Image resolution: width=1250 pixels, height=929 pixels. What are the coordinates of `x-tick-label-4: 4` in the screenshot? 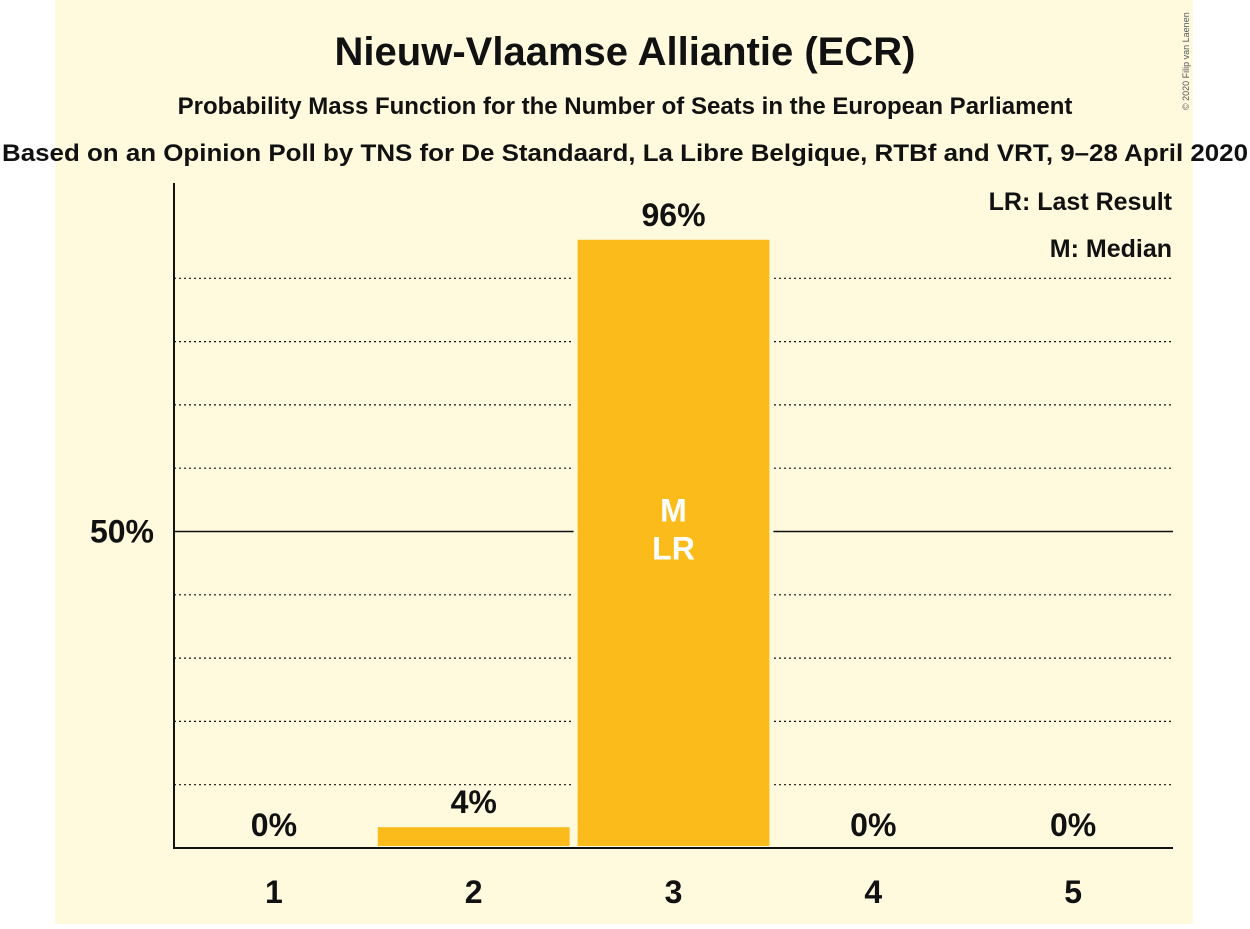 It's located at (873, 892).